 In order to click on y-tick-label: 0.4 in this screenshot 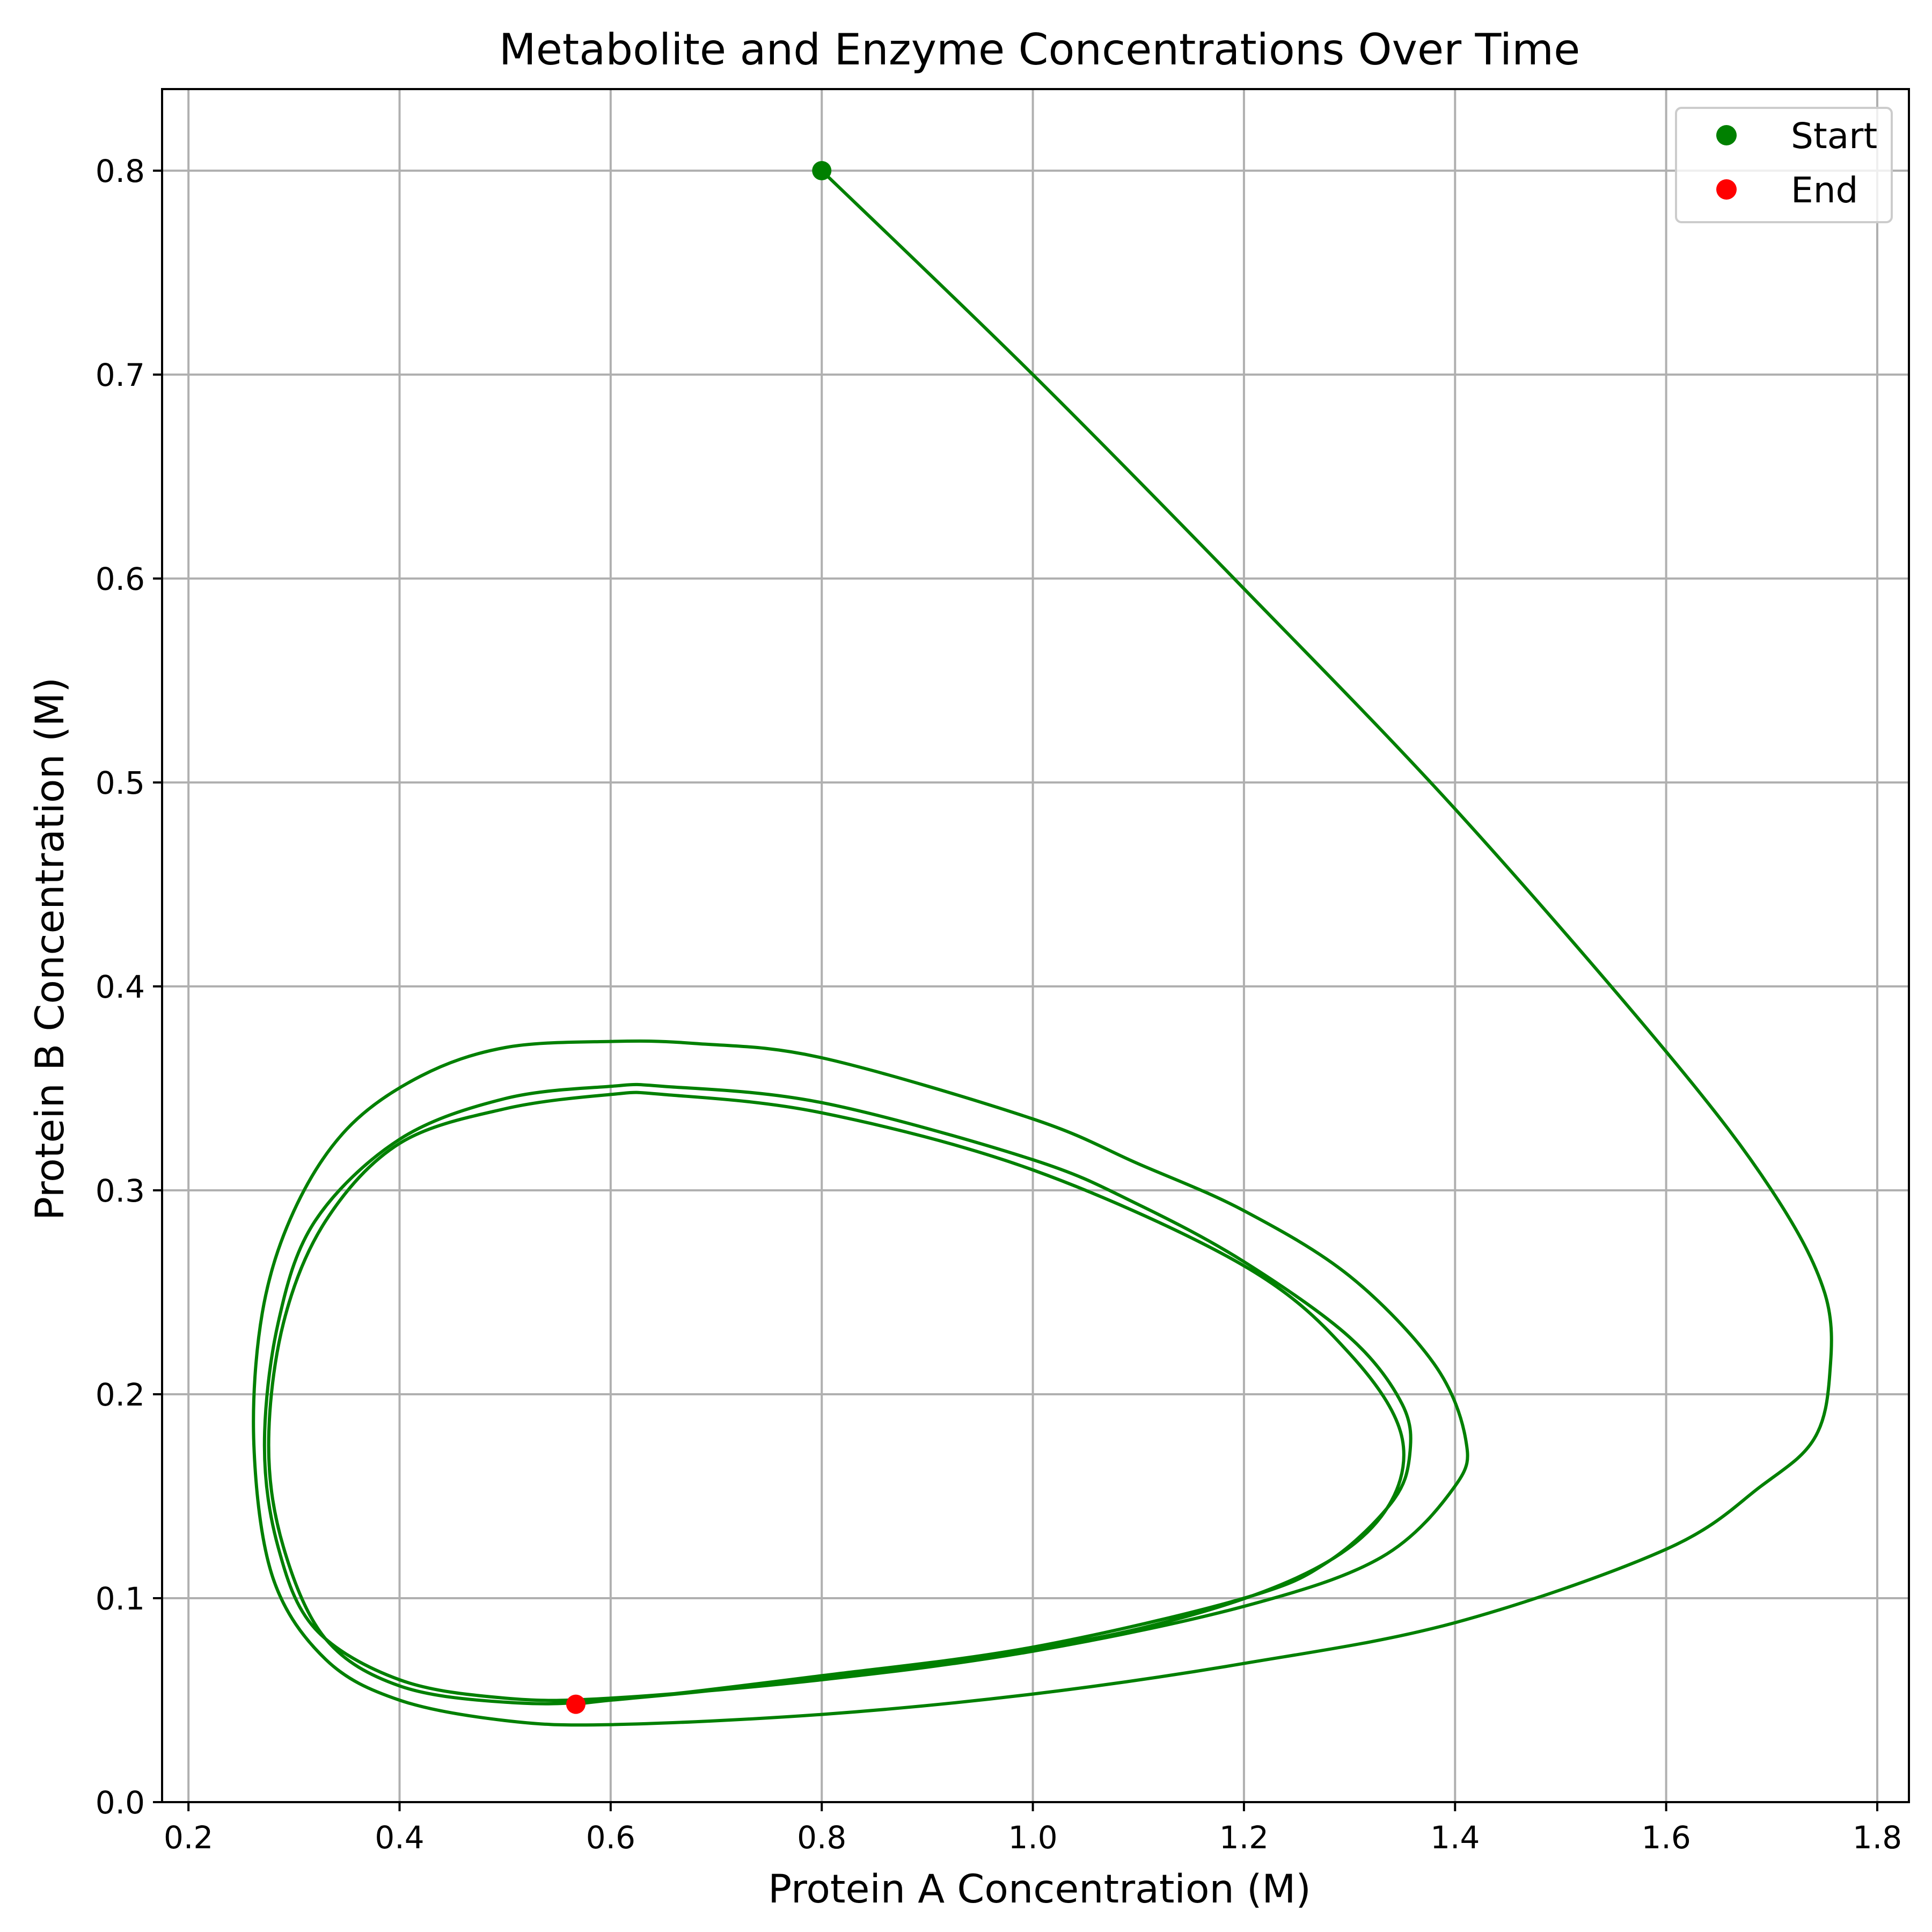, I will do `click(120, 987)`.